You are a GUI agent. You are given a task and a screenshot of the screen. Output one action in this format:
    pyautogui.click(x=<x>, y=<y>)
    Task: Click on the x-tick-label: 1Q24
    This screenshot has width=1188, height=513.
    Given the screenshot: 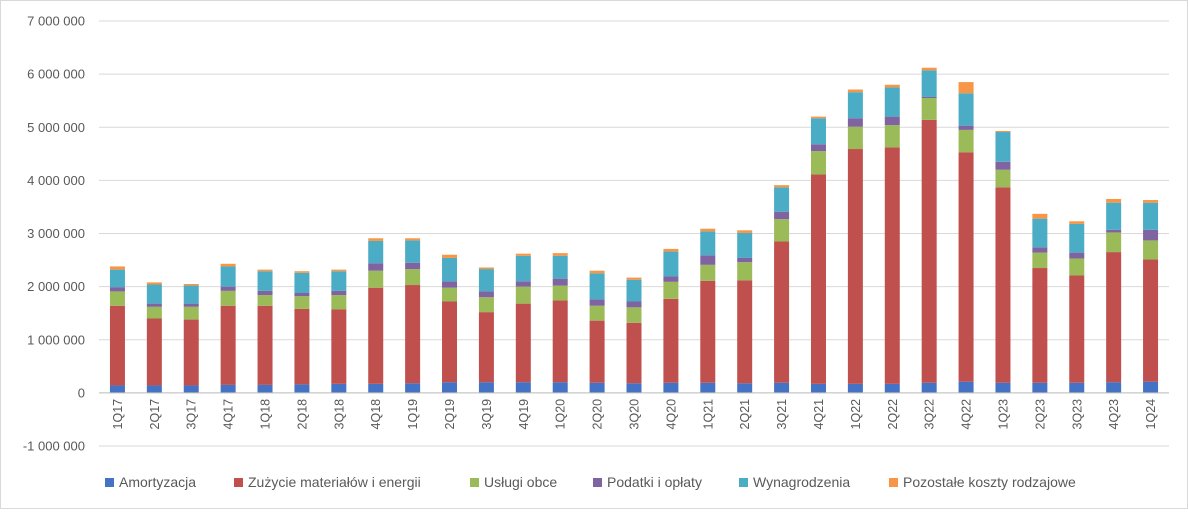 What is the action you would take?
    pyautogui.click(x=1151, y=414)
    